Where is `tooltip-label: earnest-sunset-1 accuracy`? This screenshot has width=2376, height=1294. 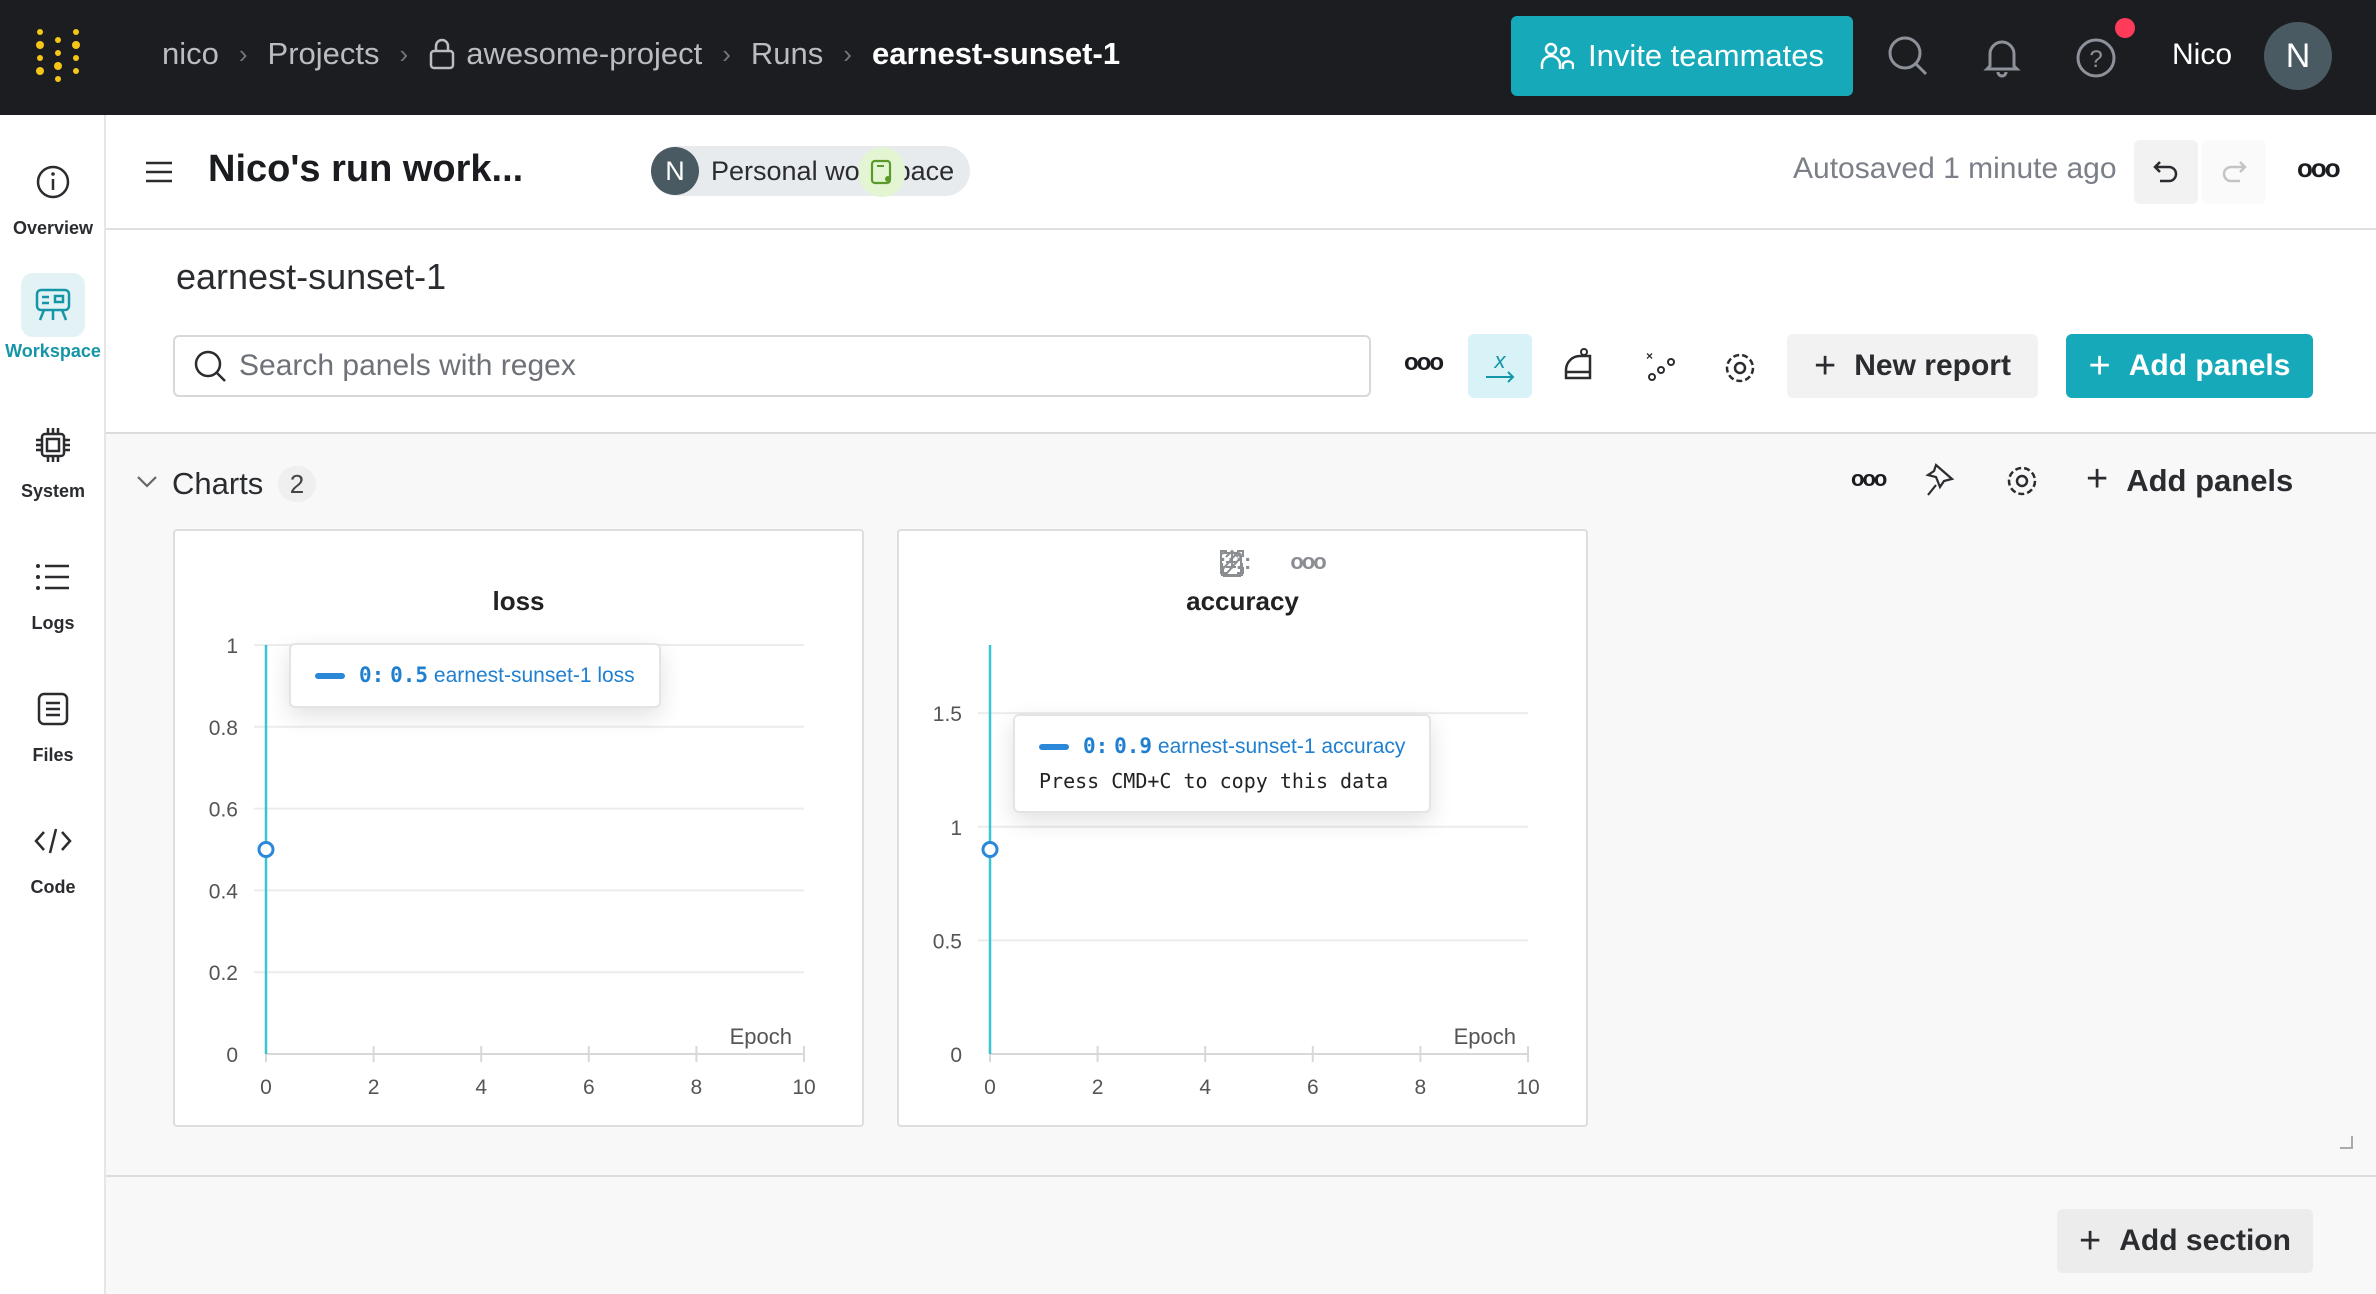 tooltip-label: earnest-sunset-1 accuracy is located at coordinates (1281, 746).